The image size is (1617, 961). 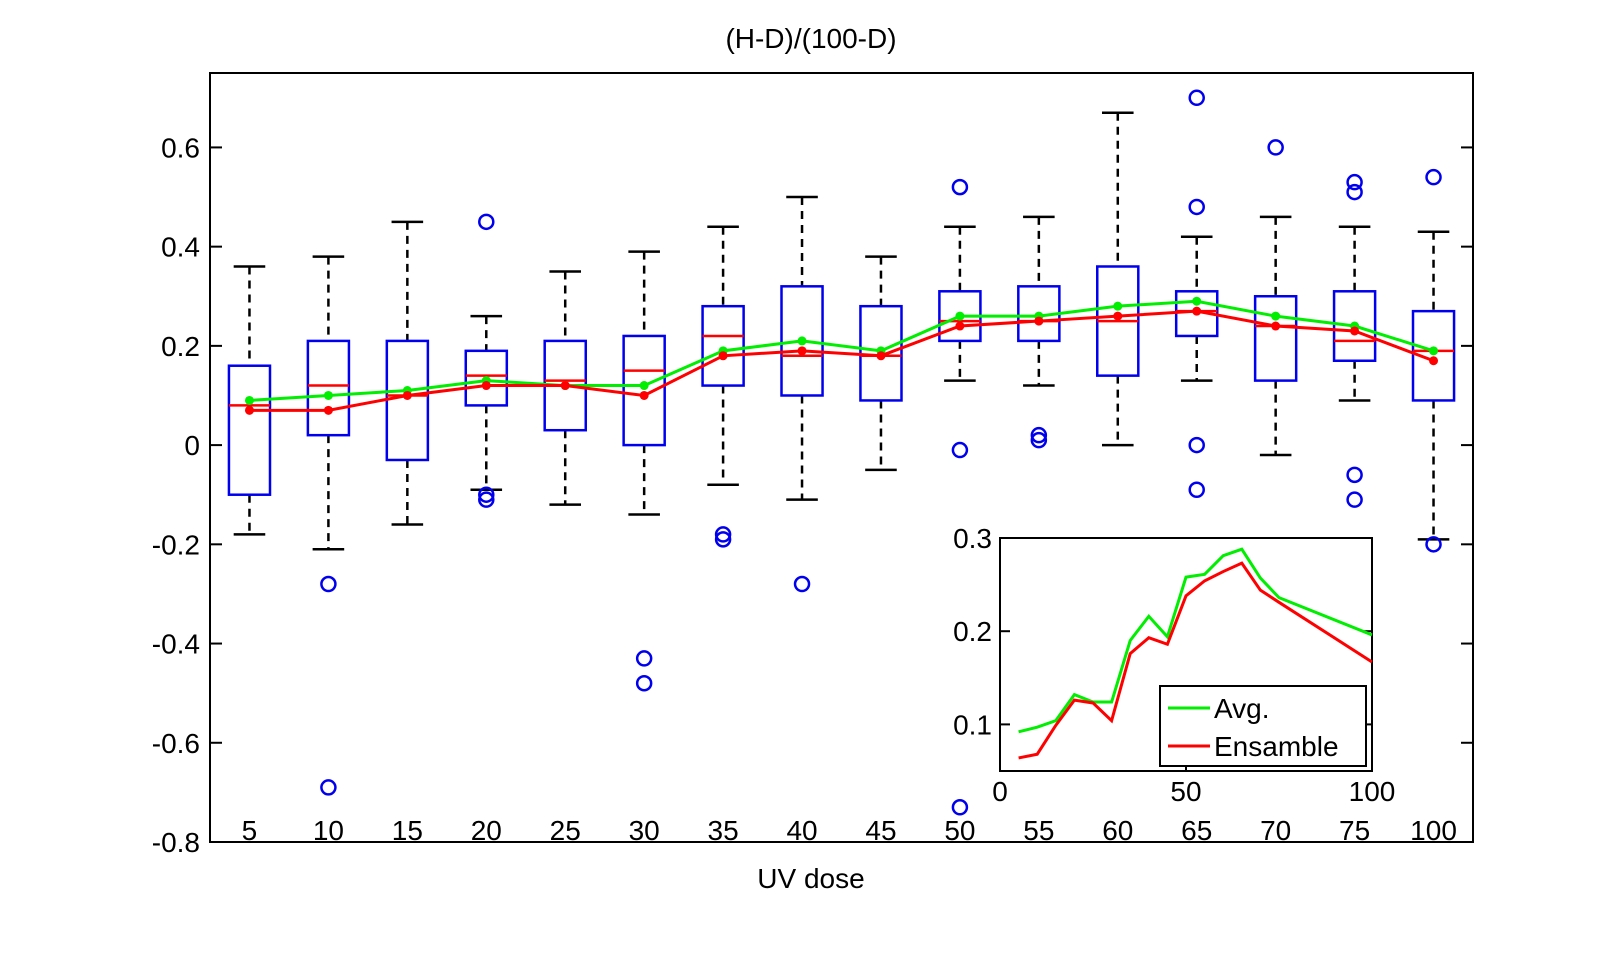 I want to click on y-tick-label: -0.6, so click(x=176, y=743).